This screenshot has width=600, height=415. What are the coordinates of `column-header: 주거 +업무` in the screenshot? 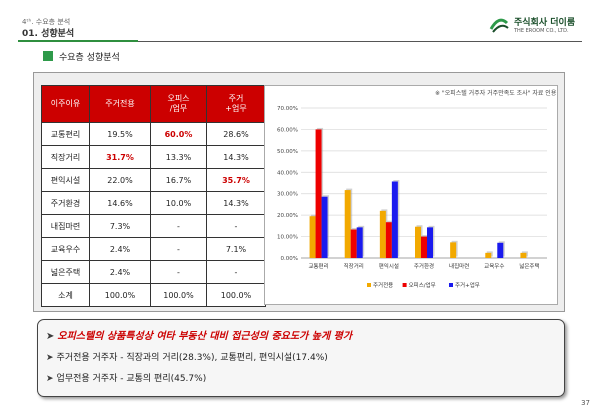 It's located at (236, 104).